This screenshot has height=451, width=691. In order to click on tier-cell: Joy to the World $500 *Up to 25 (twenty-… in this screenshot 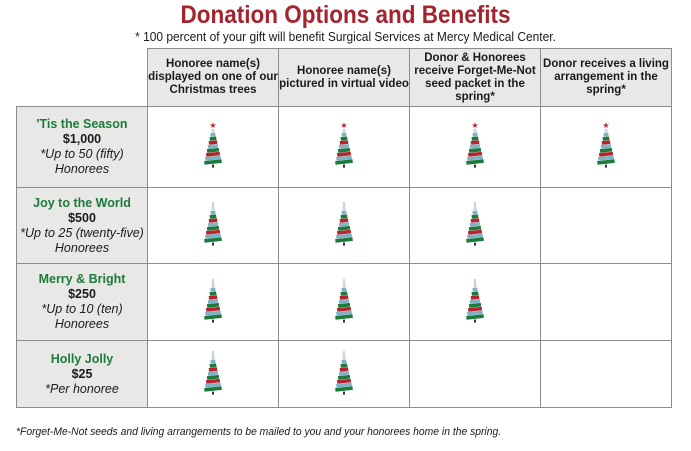, I will do `click(82, 225)`.